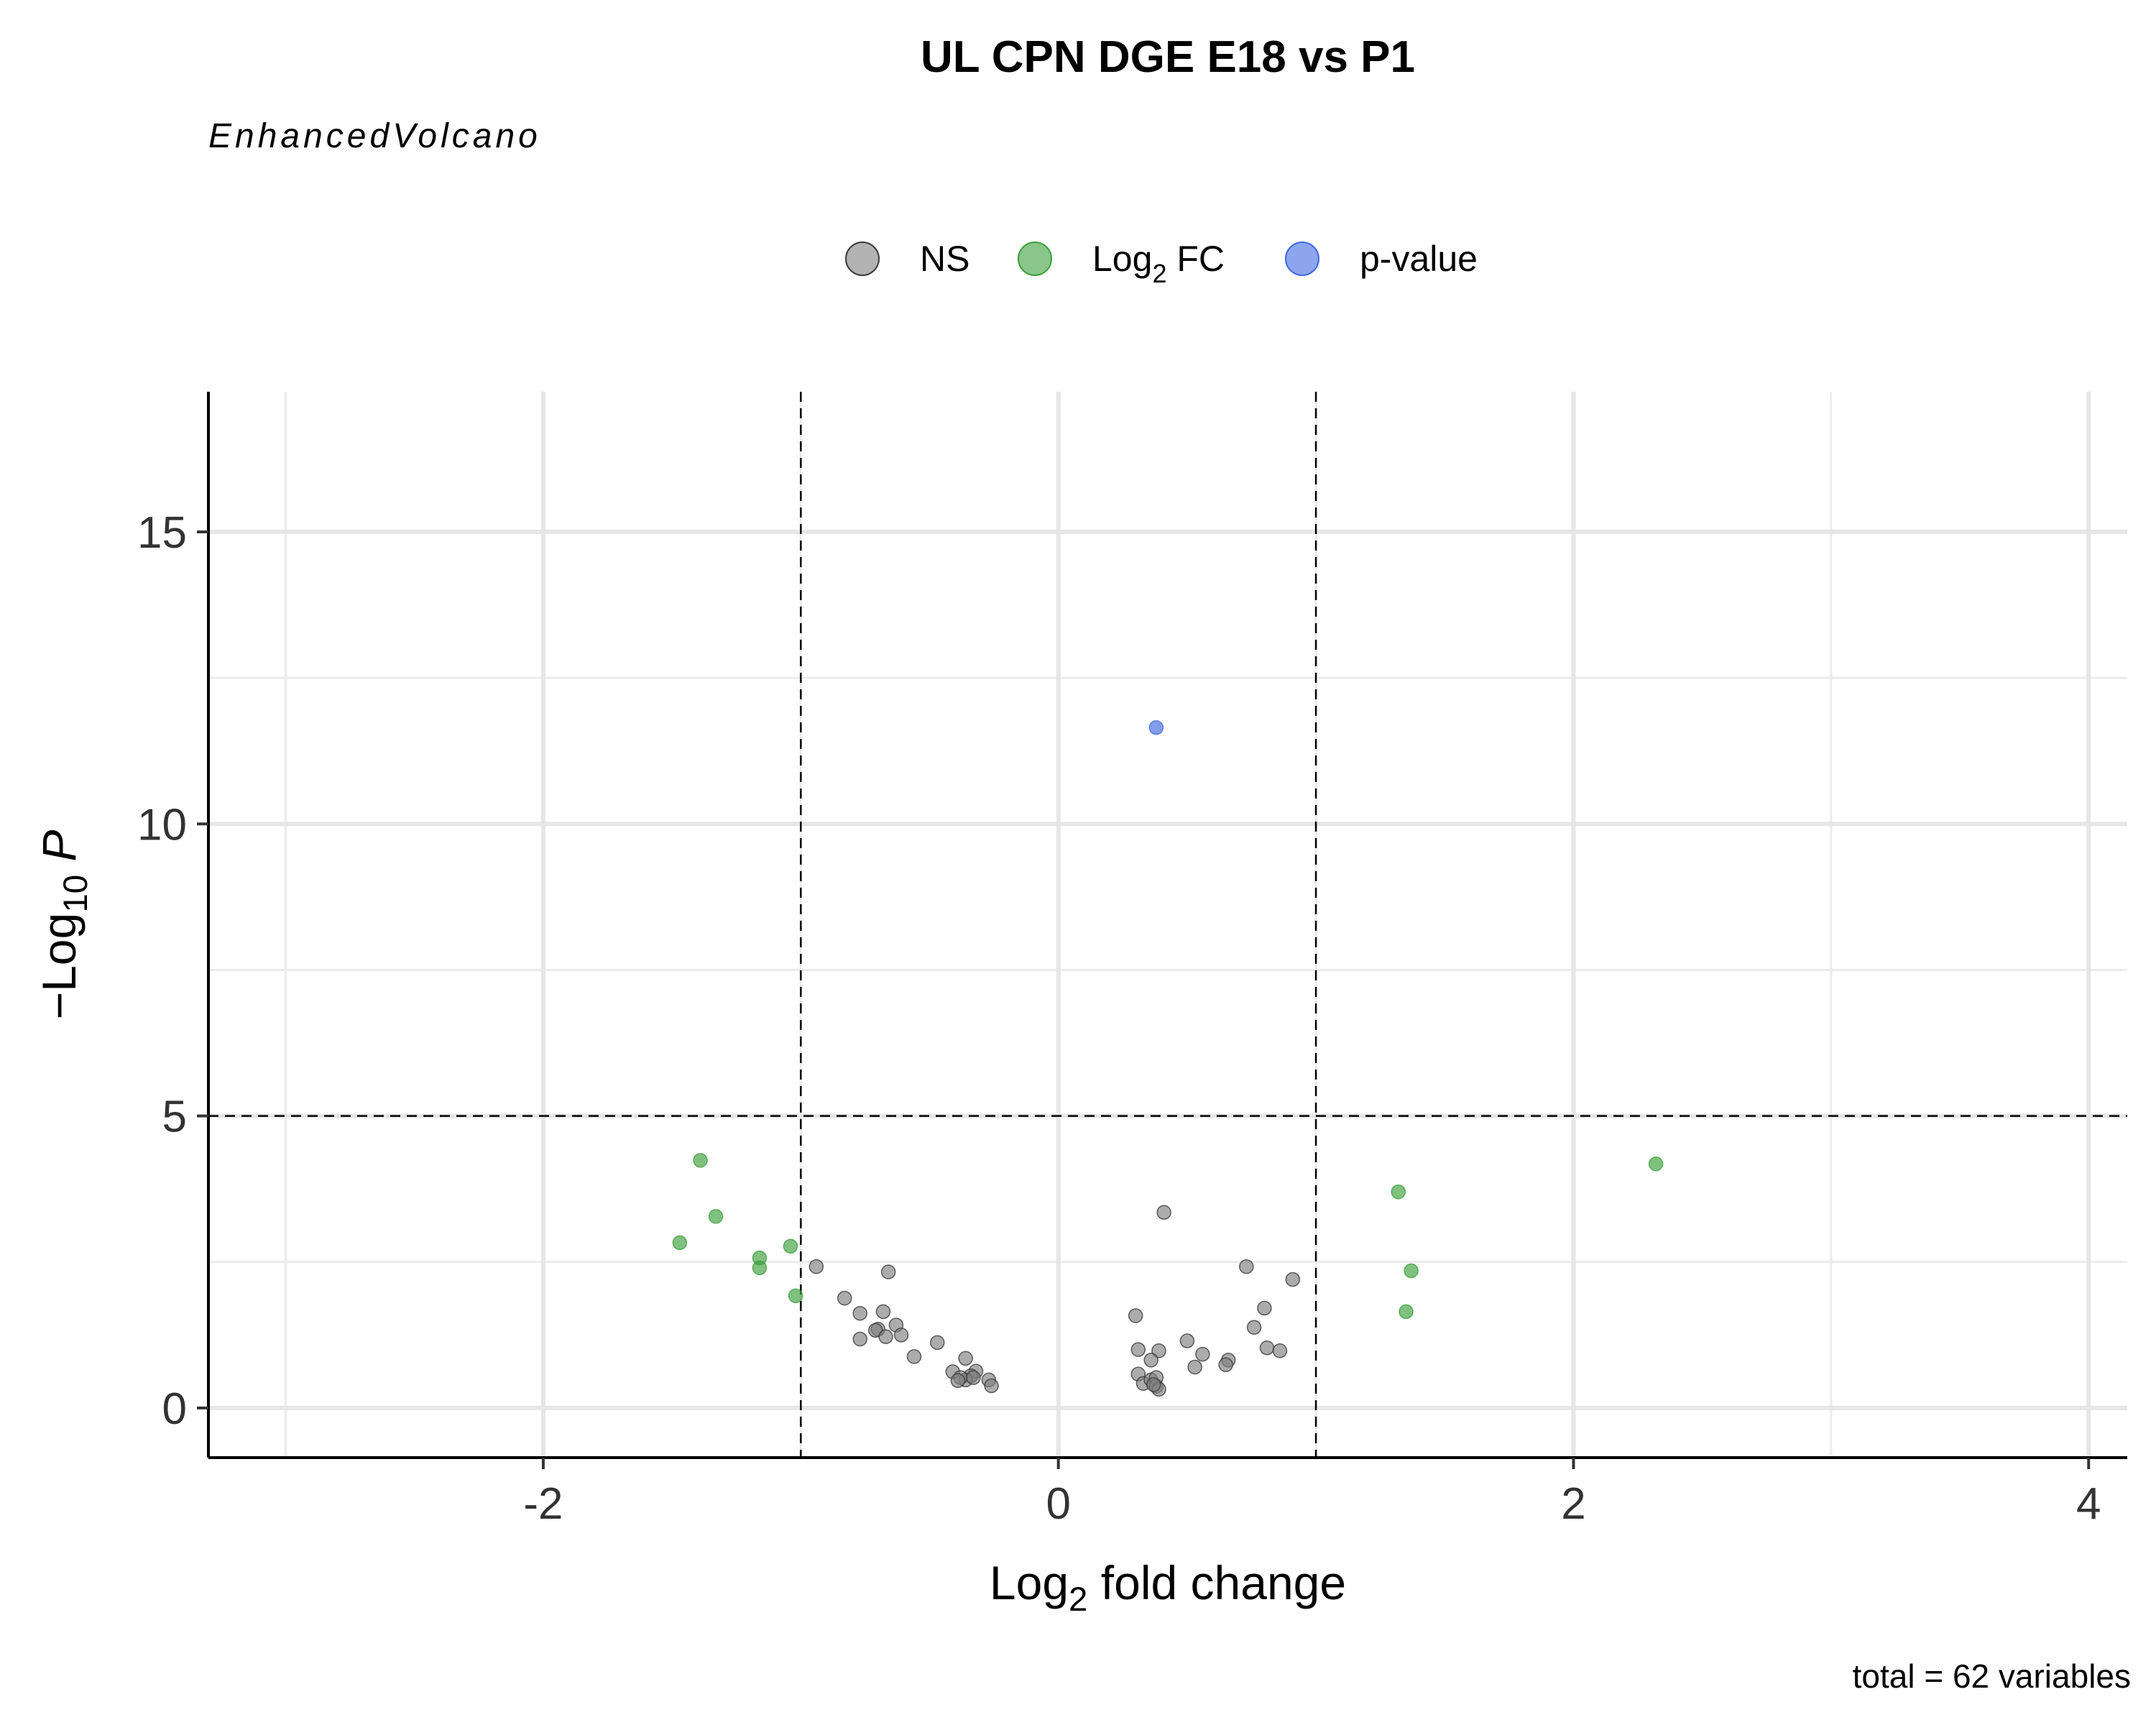 The height and width of the screenshot is (1725, 2156). I want to click on x-tick-label: -2, so click(543, 1504).